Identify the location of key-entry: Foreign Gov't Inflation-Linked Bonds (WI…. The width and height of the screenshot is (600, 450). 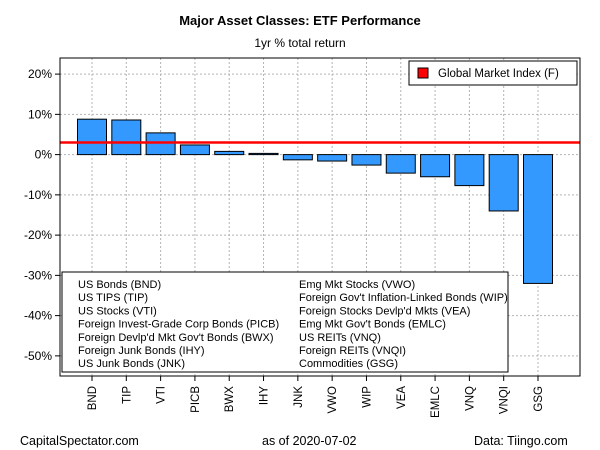
(403, 298).